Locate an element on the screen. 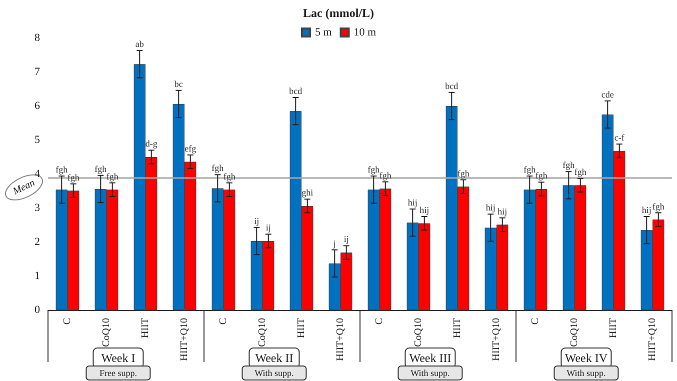 The image size is (677, 381). data-label: efg is located at coordinates (190, 148).